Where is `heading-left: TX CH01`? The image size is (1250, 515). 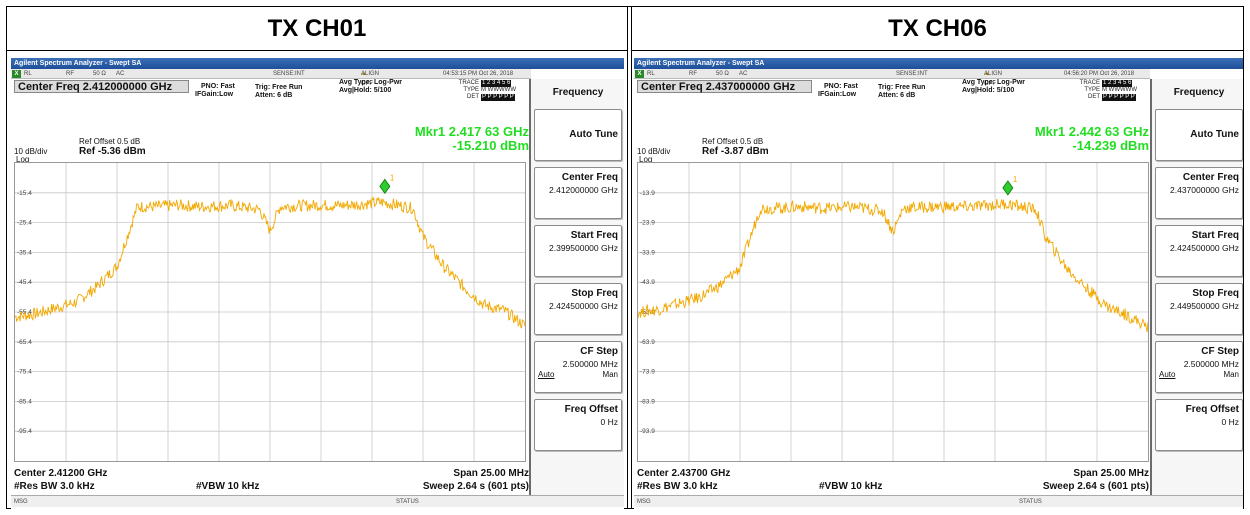 heading-left: TX CH01 is located at coordinates (317, 29).